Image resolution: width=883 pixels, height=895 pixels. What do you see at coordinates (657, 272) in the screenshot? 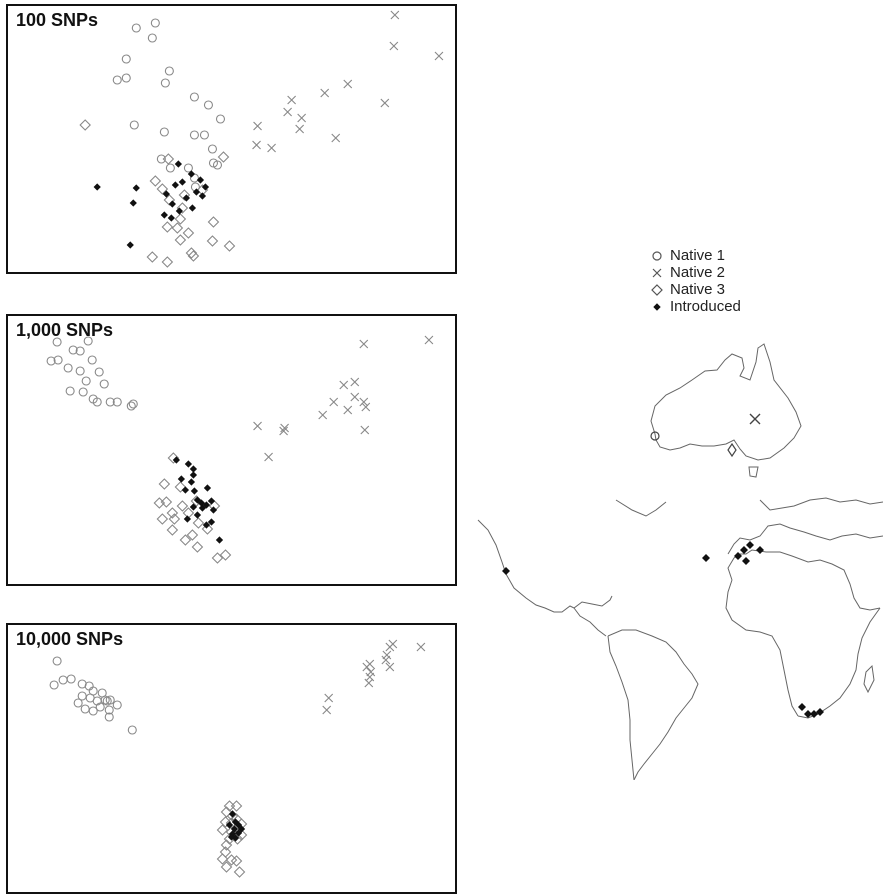
I see `cross-marker-icon` at bounding box center [657, 272].